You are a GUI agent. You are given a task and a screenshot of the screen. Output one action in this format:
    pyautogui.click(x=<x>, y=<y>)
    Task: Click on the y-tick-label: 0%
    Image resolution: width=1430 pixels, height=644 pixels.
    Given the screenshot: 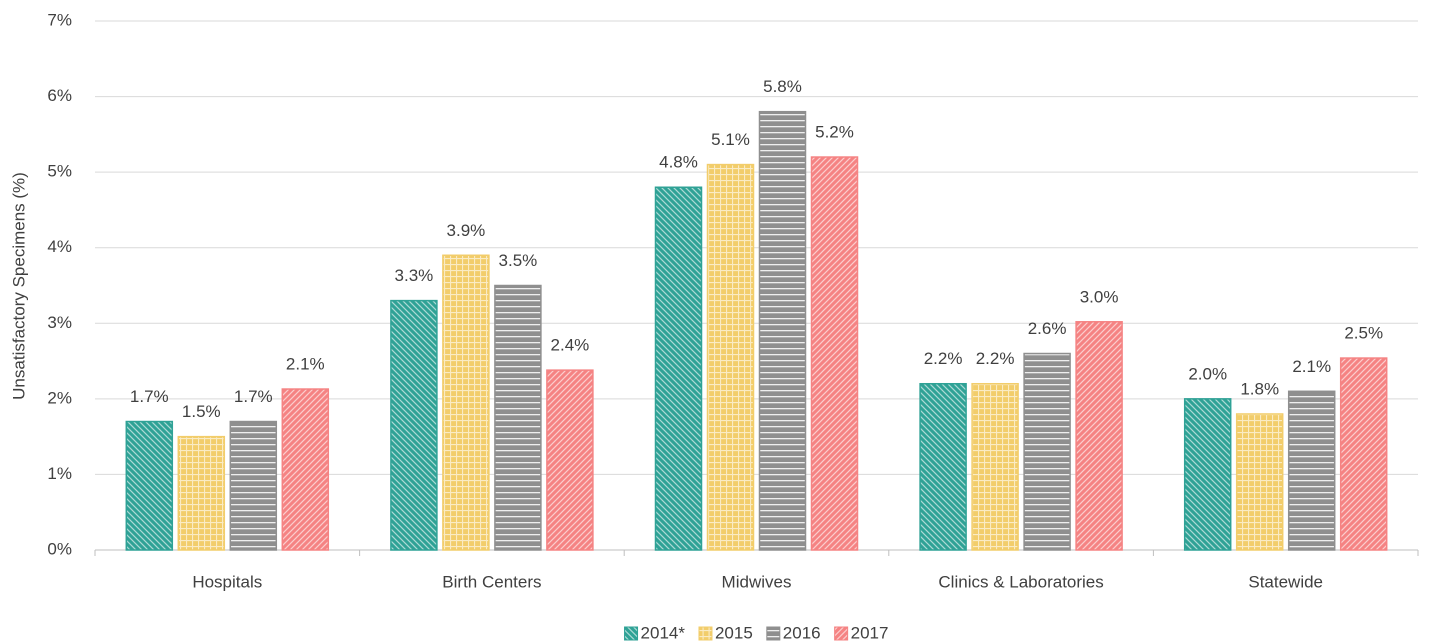 What is the action you would take?
    pyautogui.click(x=59, y=548)
    